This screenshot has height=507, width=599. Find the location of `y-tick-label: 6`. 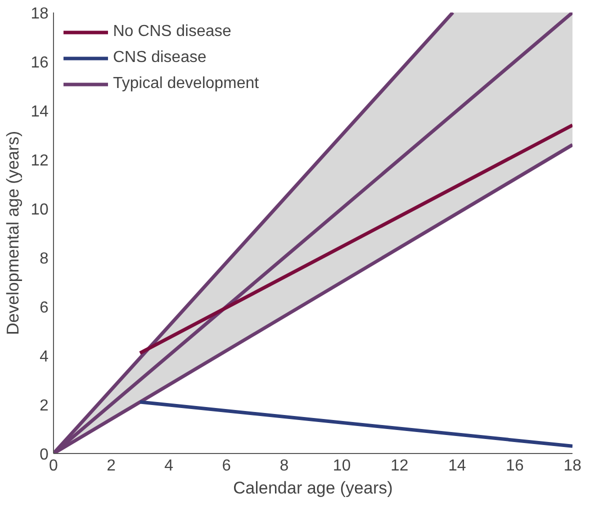

y-tick-label: 6 is located at coordinates (44, 308).